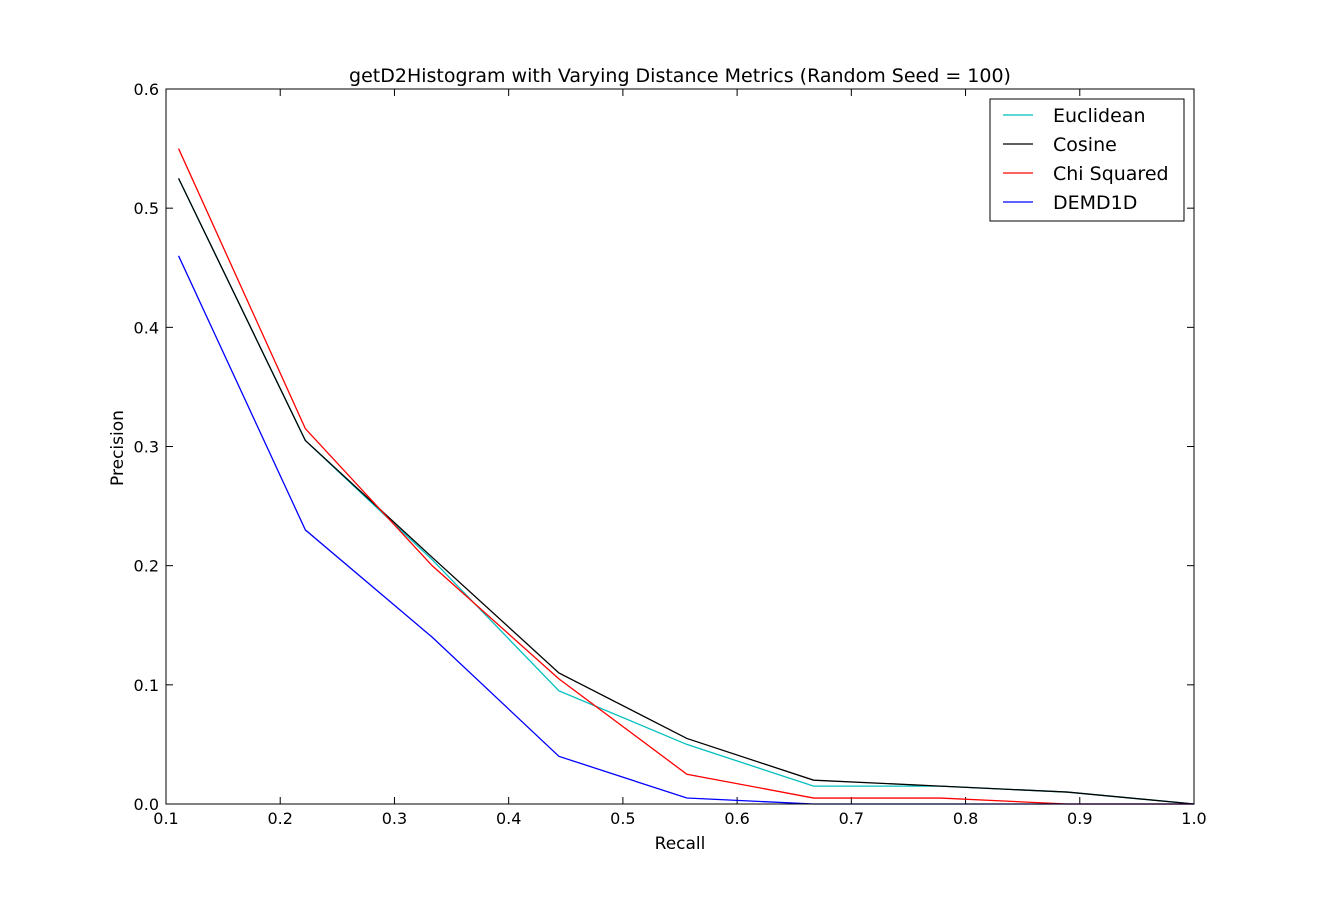  What do you see at coordinates (118, 448) in the screenshot?
I see `y-axis-label: Precision` at bounding box center [118, 448].